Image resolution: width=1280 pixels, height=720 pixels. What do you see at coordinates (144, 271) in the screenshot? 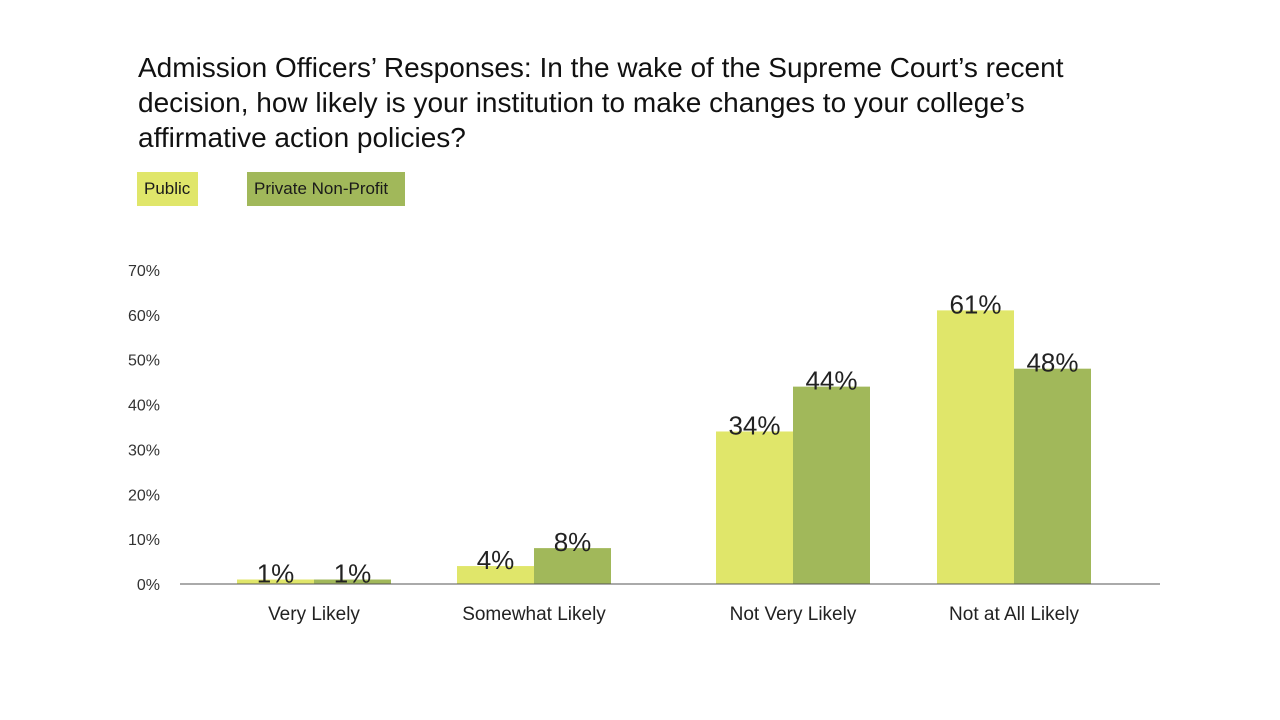
I see `y-tick-label: 70%` at bounding box center [144, 271].